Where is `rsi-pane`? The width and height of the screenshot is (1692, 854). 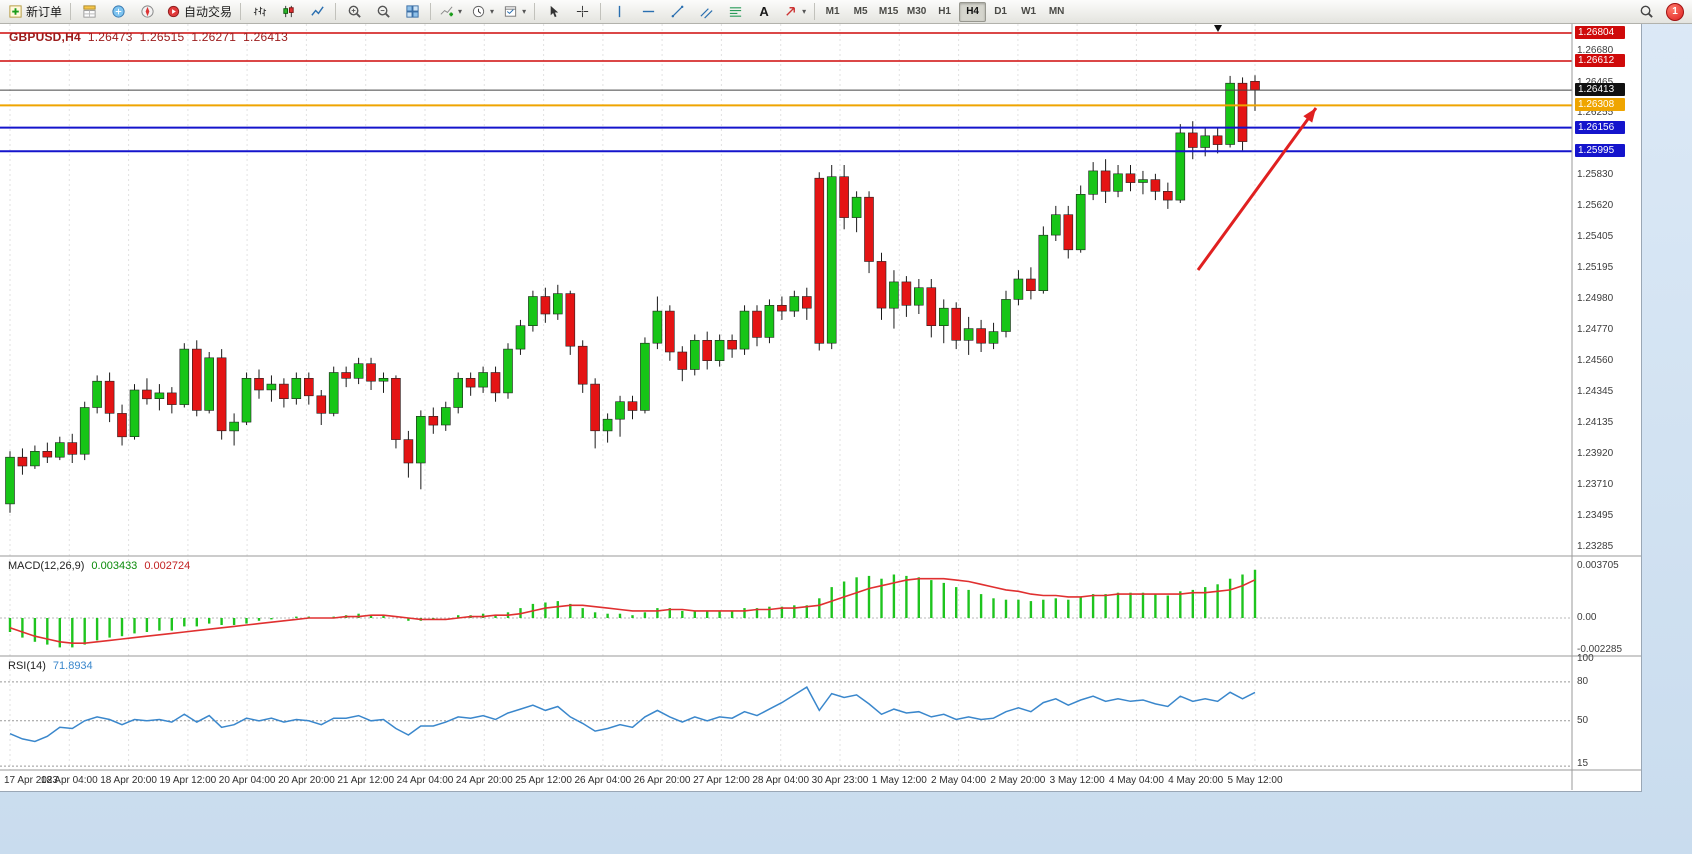
rsi-pane is located at coordinates (786, 724).